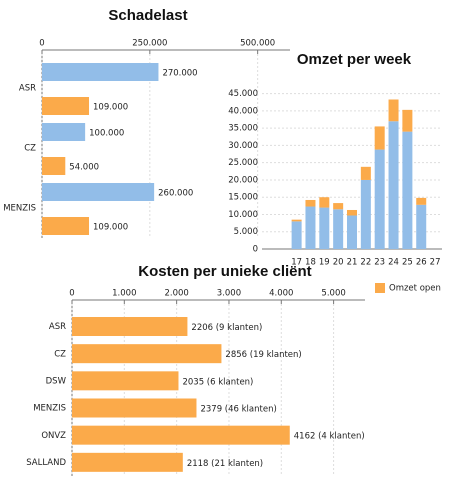 The height and width of the screenshot is (483, 463). What do you see at coordinates (296, 263) in the screenshot?
I see `x-tick-label: 17` at bounding box center [296, 263].